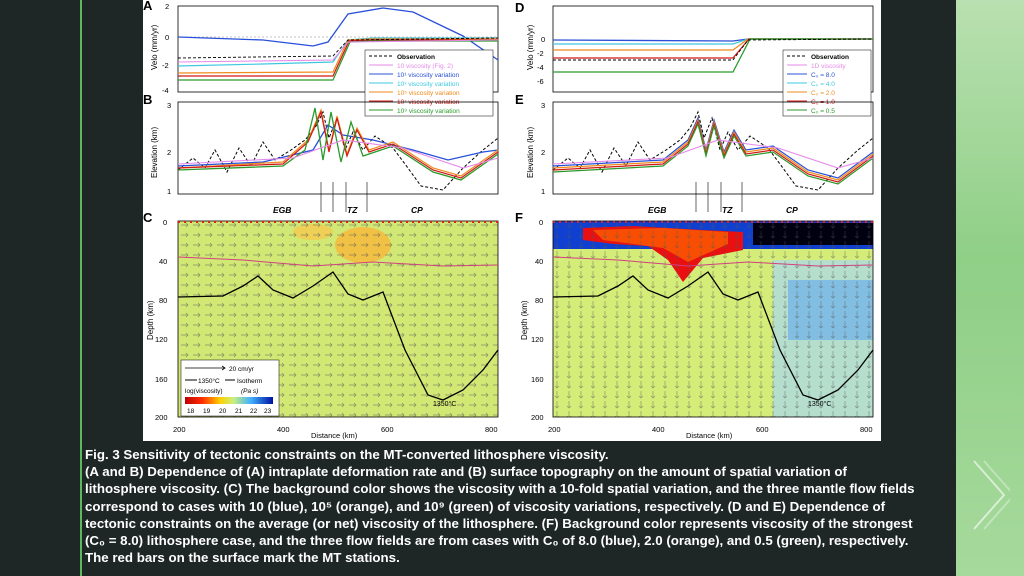 Image resolution: width=1024 pixels, height=576 pixels. What do you see at coordinates (540, 53) in the screenshot?
I see `panel-d-tick-m2: -2` at bounding box center [540, 53].